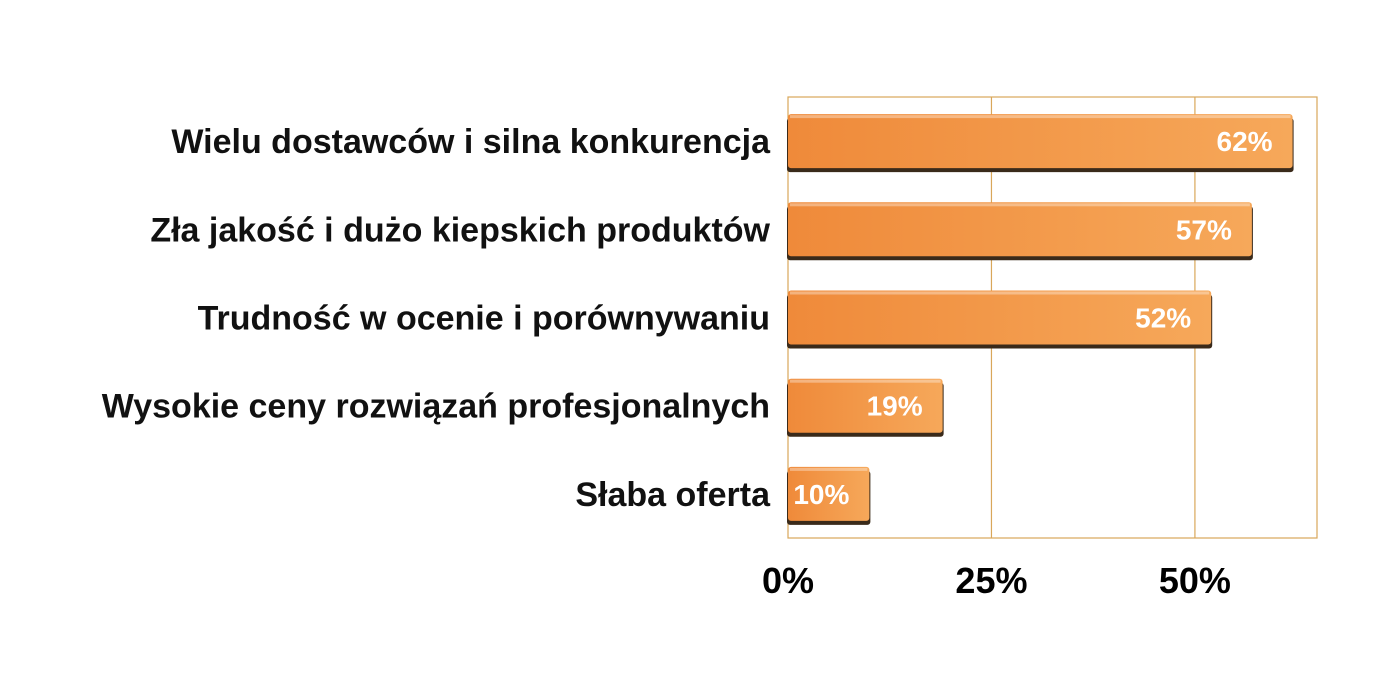 The image size is (1400, 700). Describe the element at coordinates (673, 495) in the screenshot. I see `category-label-4: Słaba oferta` at that location.